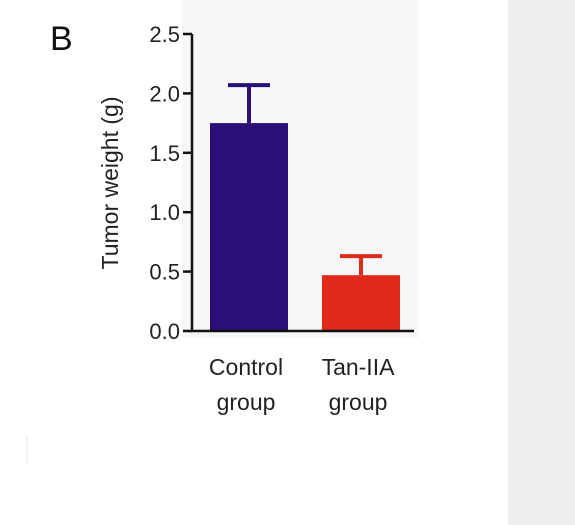  I want to click on bars-layer, so click(305, 227).